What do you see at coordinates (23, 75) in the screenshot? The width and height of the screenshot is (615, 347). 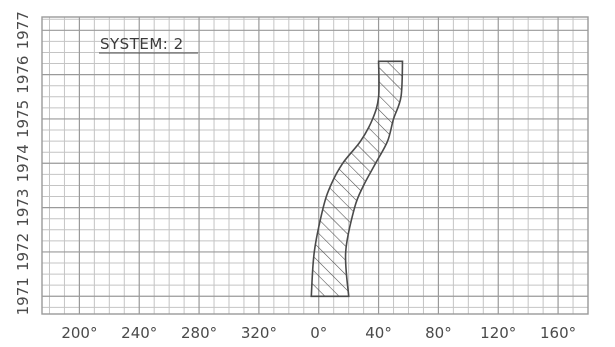 I see `y-tick-label: 1976` at bounding box center [23, 75].